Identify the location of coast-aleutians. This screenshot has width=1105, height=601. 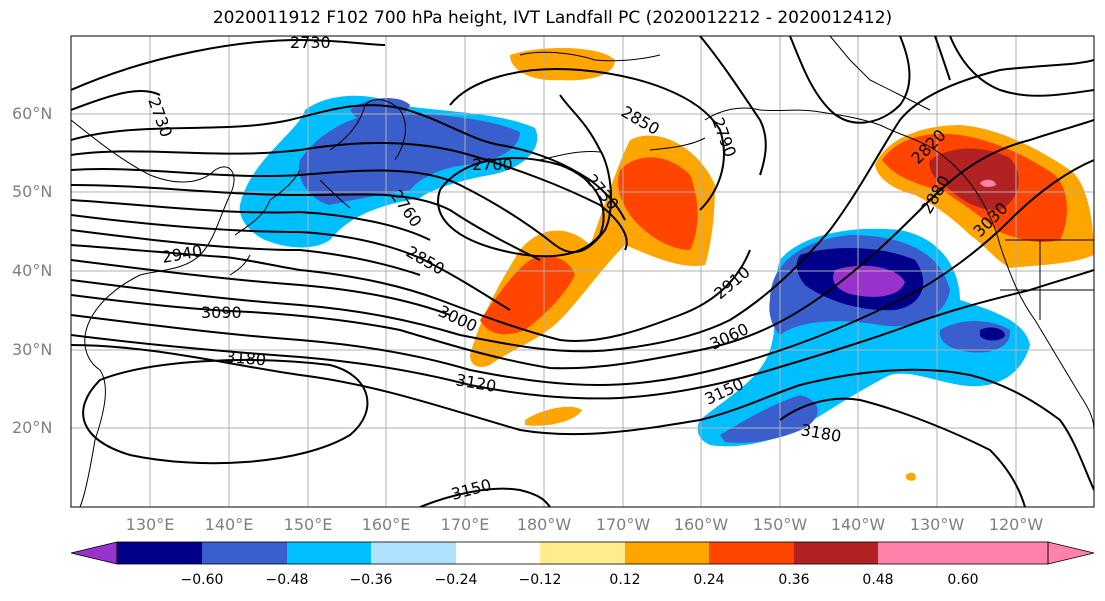
(622, 149).